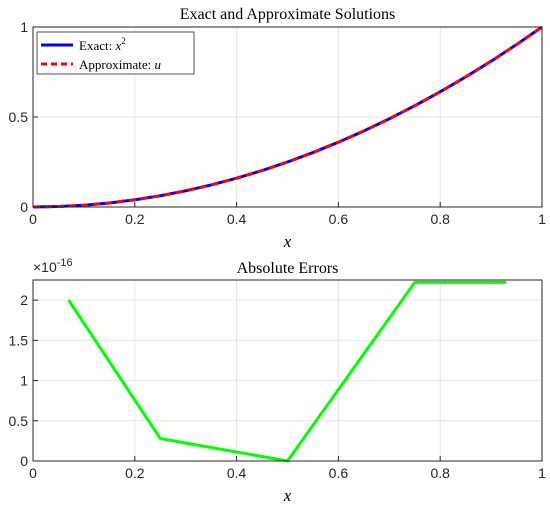  Describe the element at coordinates (53, 266) in the screenshot. I see `bottom-plot-y-exponent: ×10⁻¹⁶` at that location.